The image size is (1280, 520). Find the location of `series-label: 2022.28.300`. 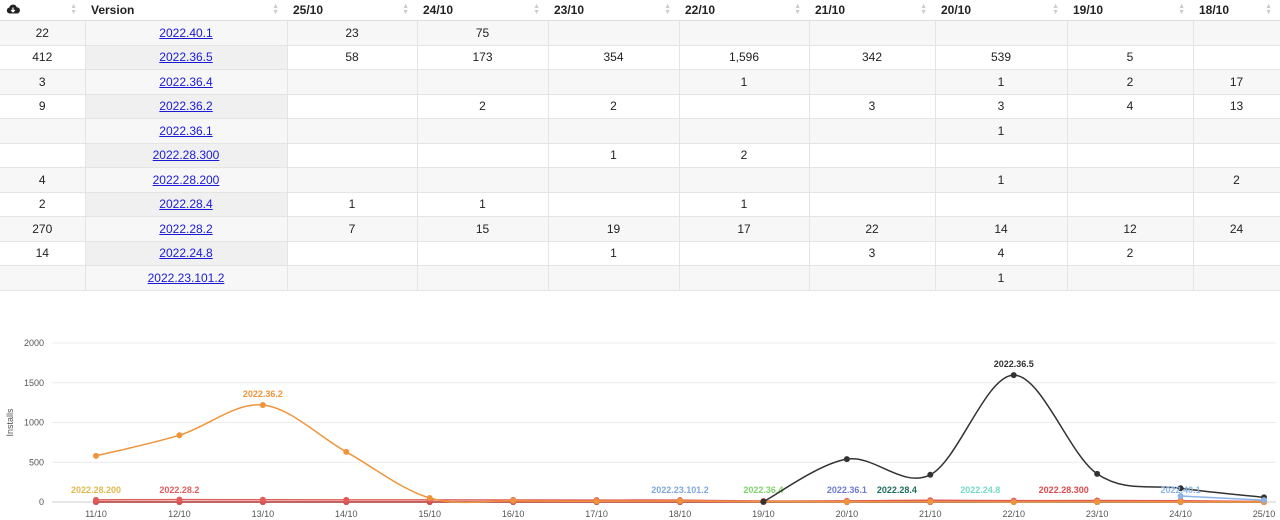

series-label: 2022.28.300 is located at coordinates (1064, 490).